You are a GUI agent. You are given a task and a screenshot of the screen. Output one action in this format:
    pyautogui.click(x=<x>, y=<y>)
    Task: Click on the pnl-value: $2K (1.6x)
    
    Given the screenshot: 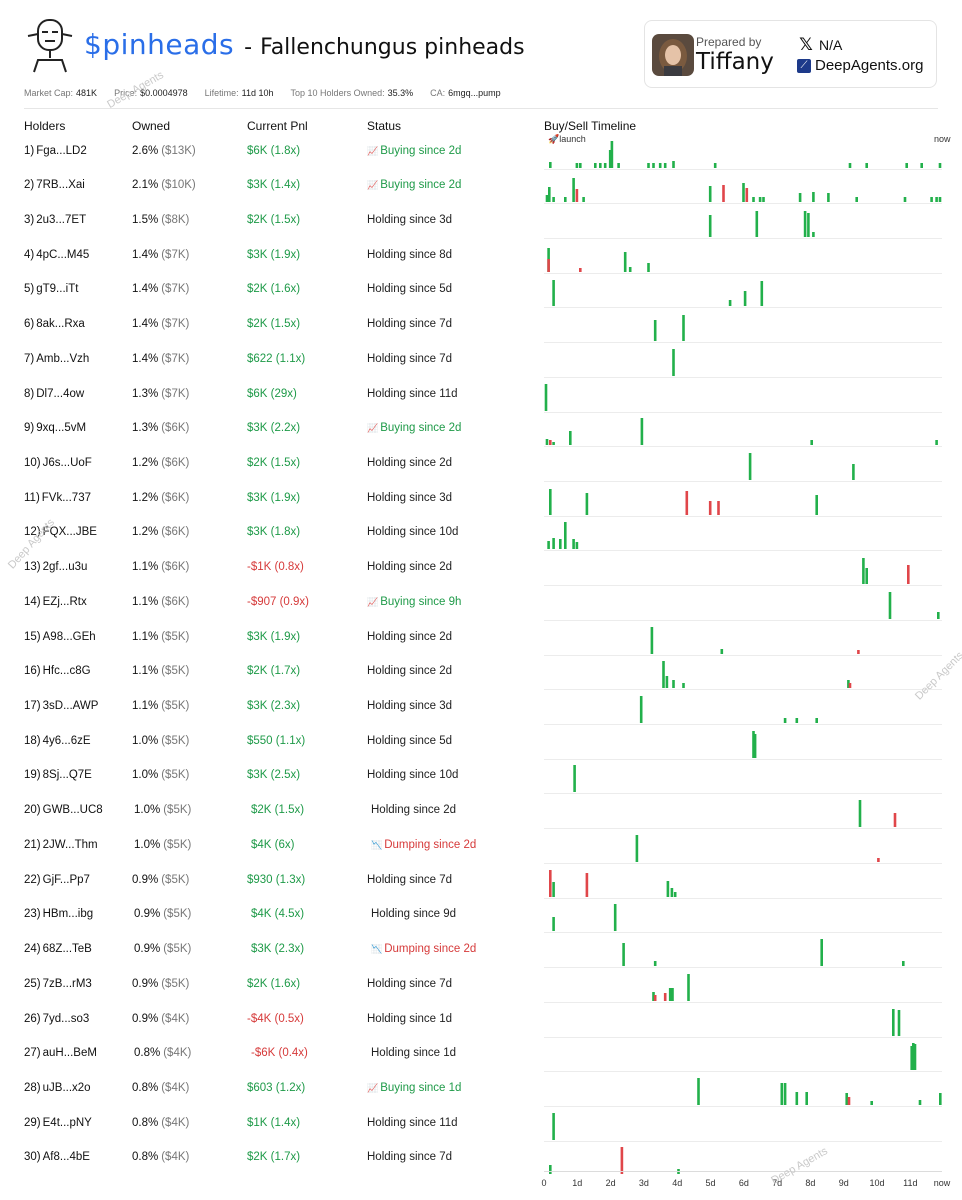 What is the action you would take?
    pyautogui.click(x=274, y=289)
    